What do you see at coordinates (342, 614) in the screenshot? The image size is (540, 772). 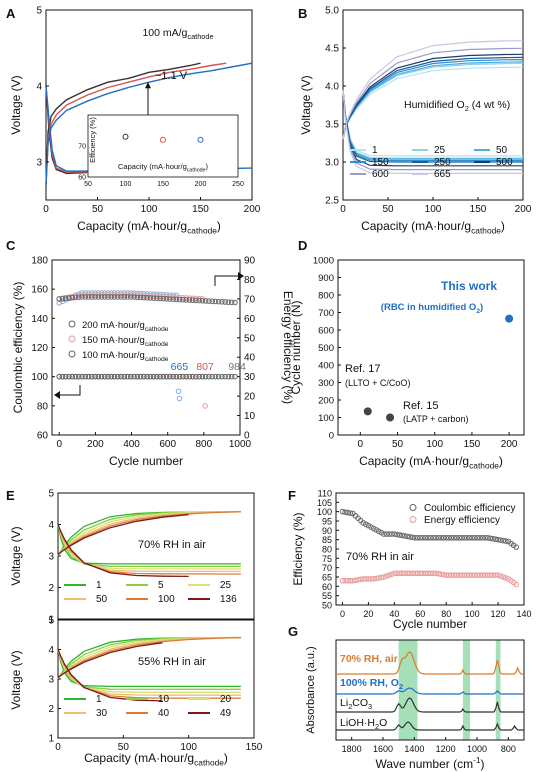 I see `panel-f-x-ticklabel-0: 0` at bounding box center [342, 614].